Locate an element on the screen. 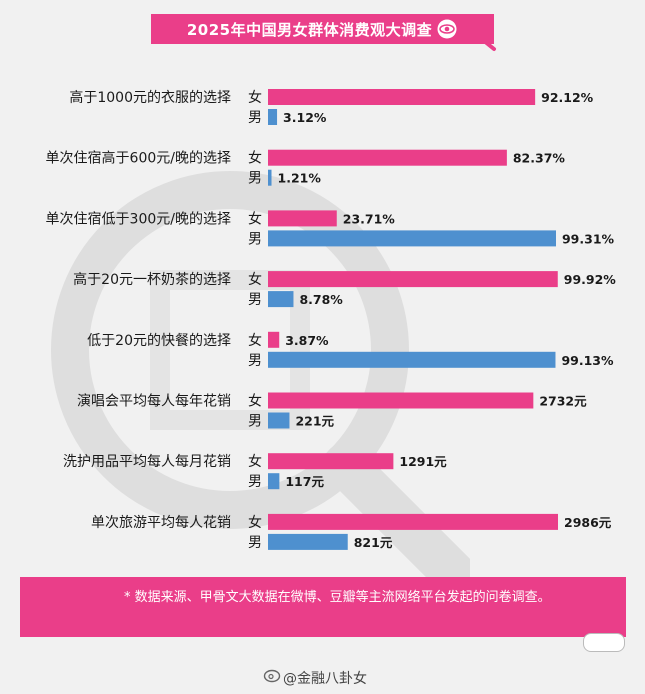  value-label: 3.87% is located at coordinates (307, 340).